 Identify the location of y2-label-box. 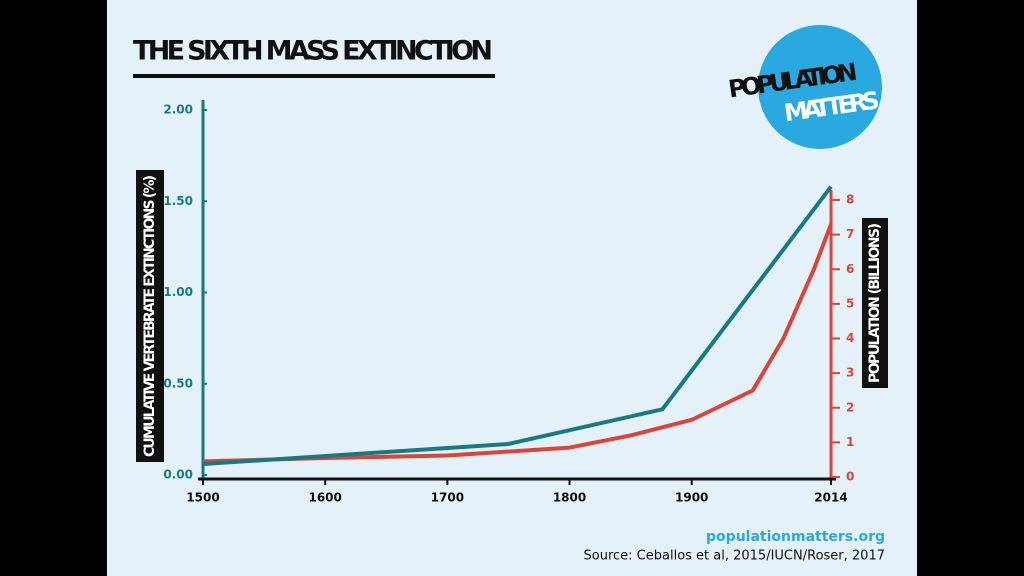
(875, 303).